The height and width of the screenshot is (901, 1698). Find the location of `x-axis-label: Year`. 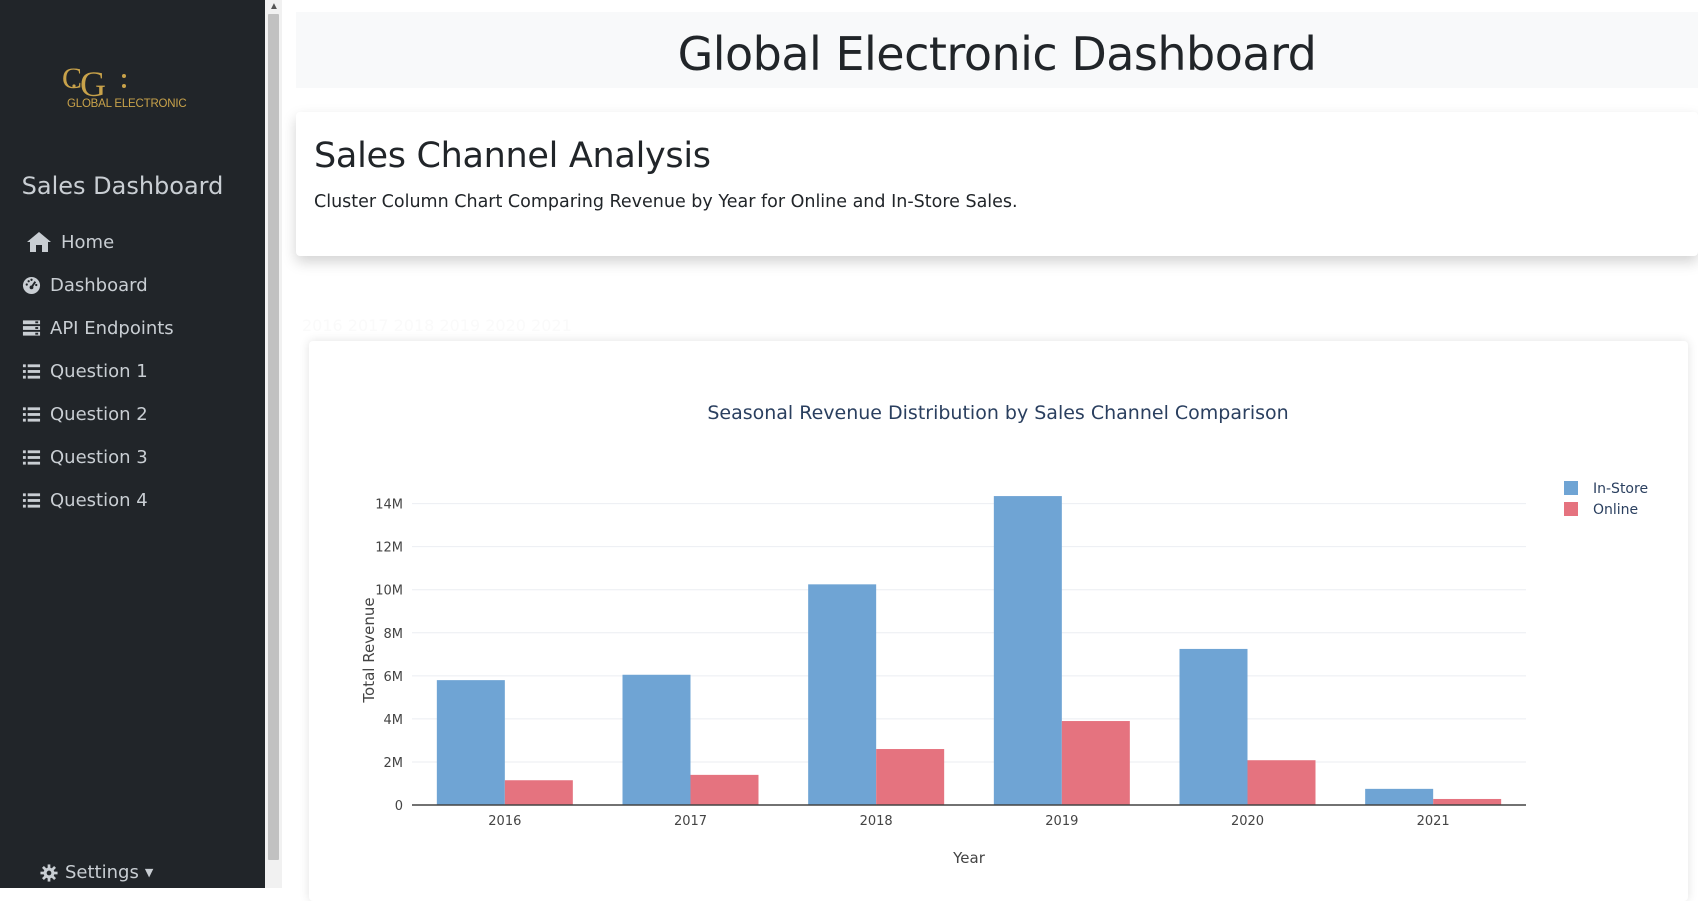

x-axis-label: Year is located at coordinates (969, 858).